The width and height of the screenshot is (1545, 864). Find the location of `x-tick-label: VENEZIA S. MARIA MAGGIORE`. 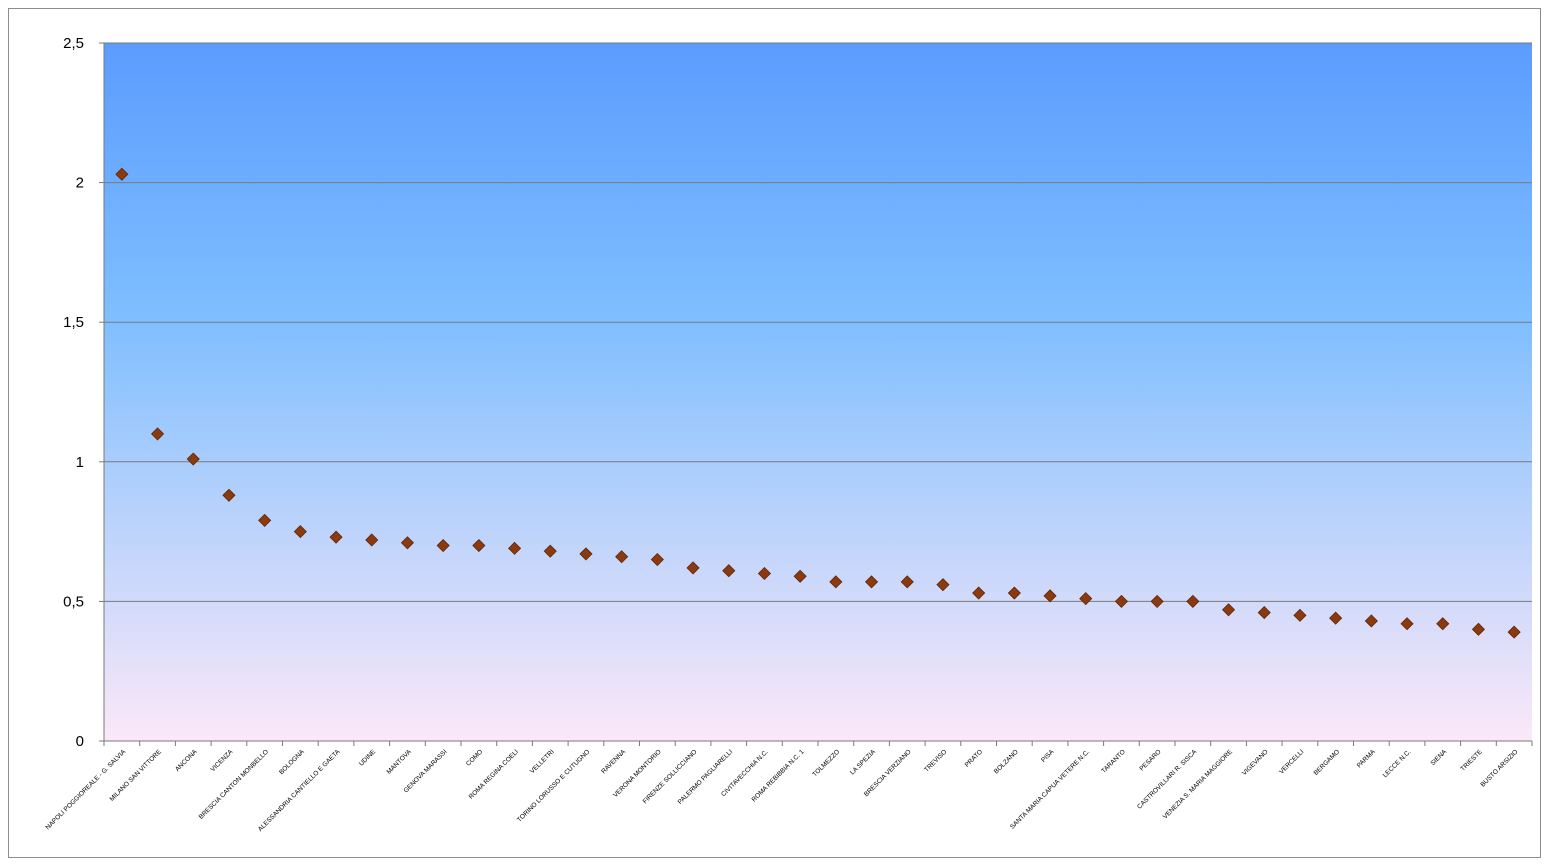

x-tick-label: VENEZIA S. MARIA MAGGIORE is located at coordinates (1198, 784).